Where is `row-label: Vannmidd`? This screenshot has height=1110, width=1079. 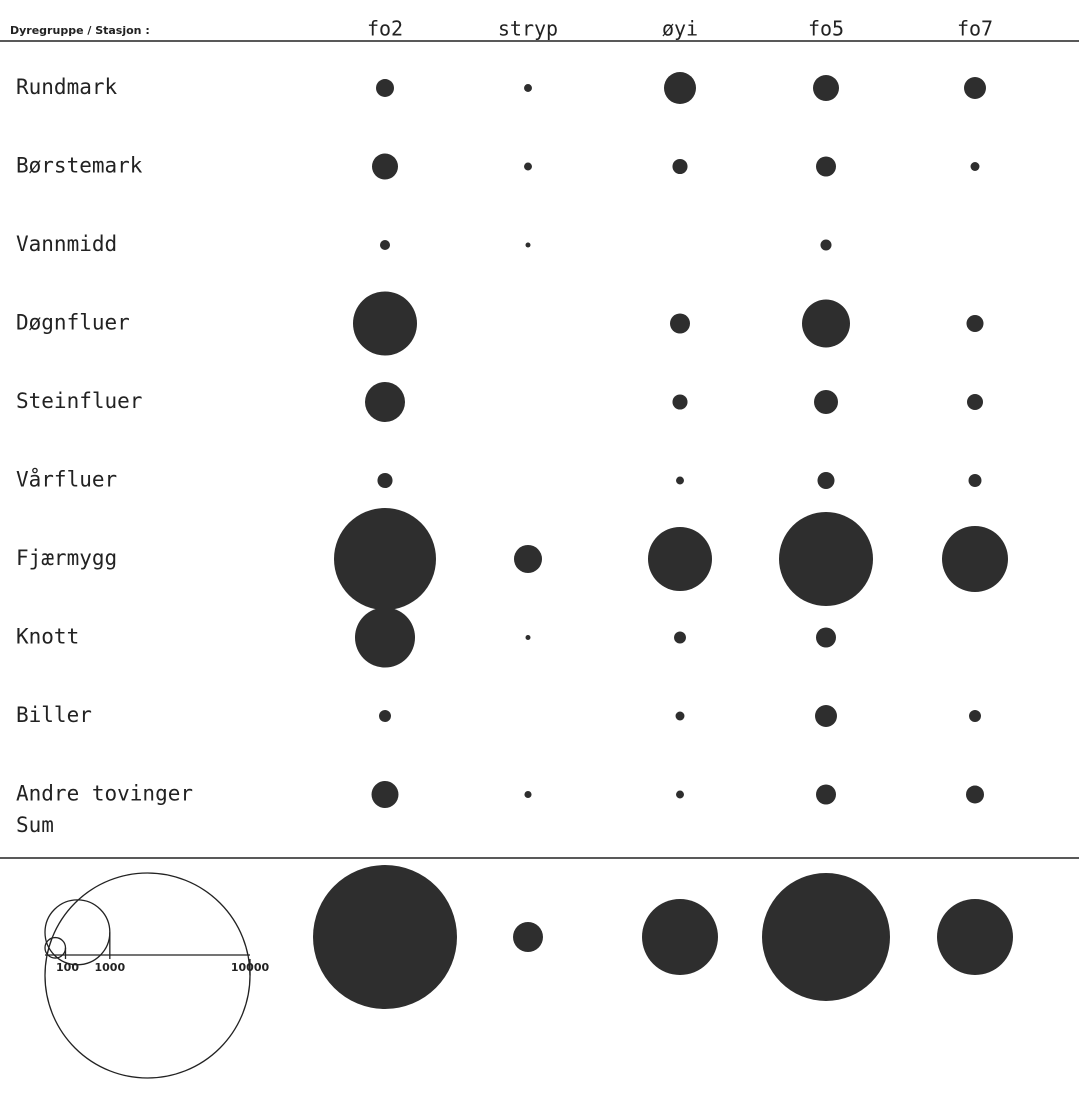 row-label: Vannmidd is located at coordinates (66, 244).